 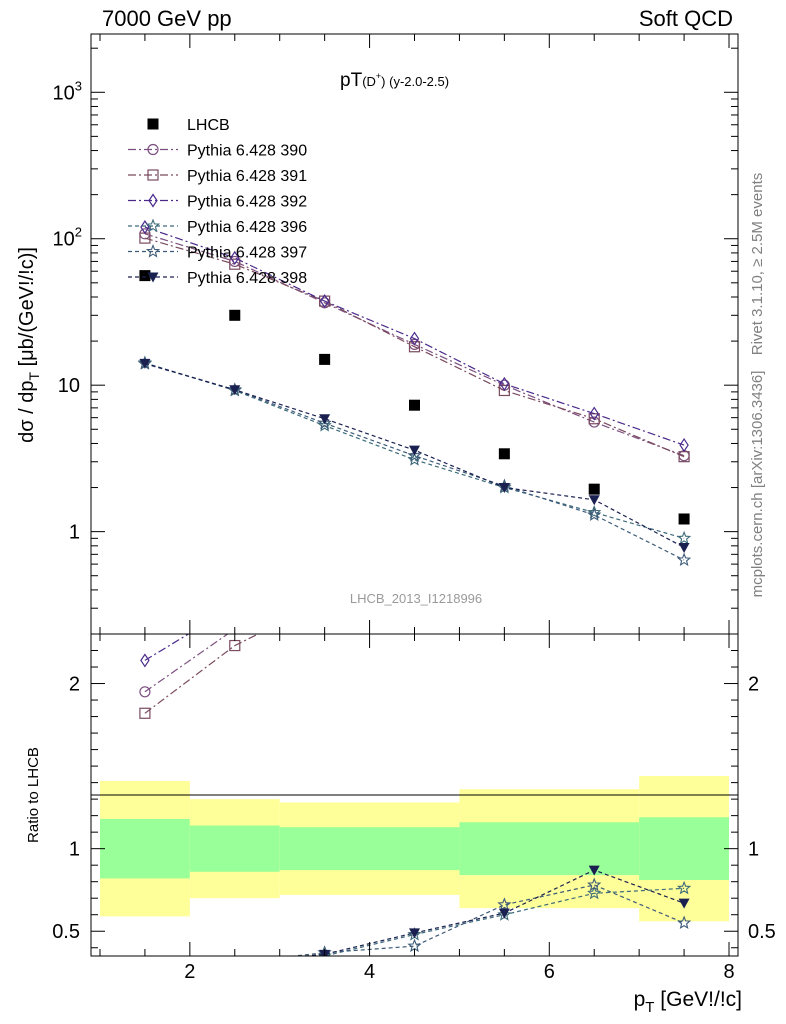 I want to click on ratio-uncertainty-bands, so click(x=414, y=849).